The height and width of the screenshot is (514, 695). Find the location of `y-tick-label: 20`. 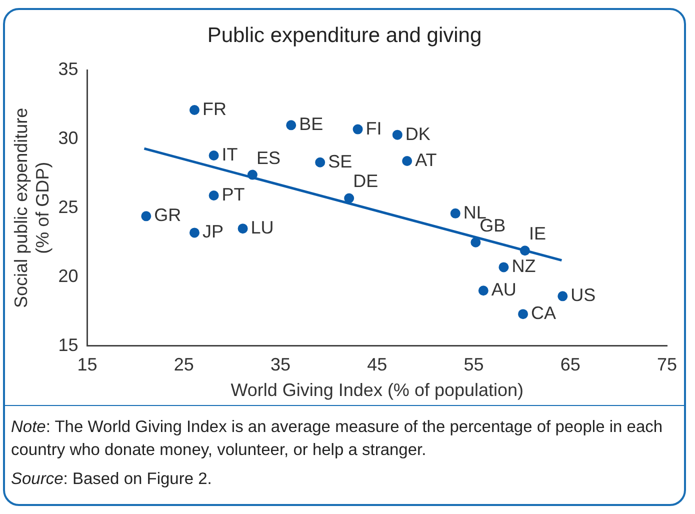

y-tick-label: 20 is located at coordinates (68, 276).